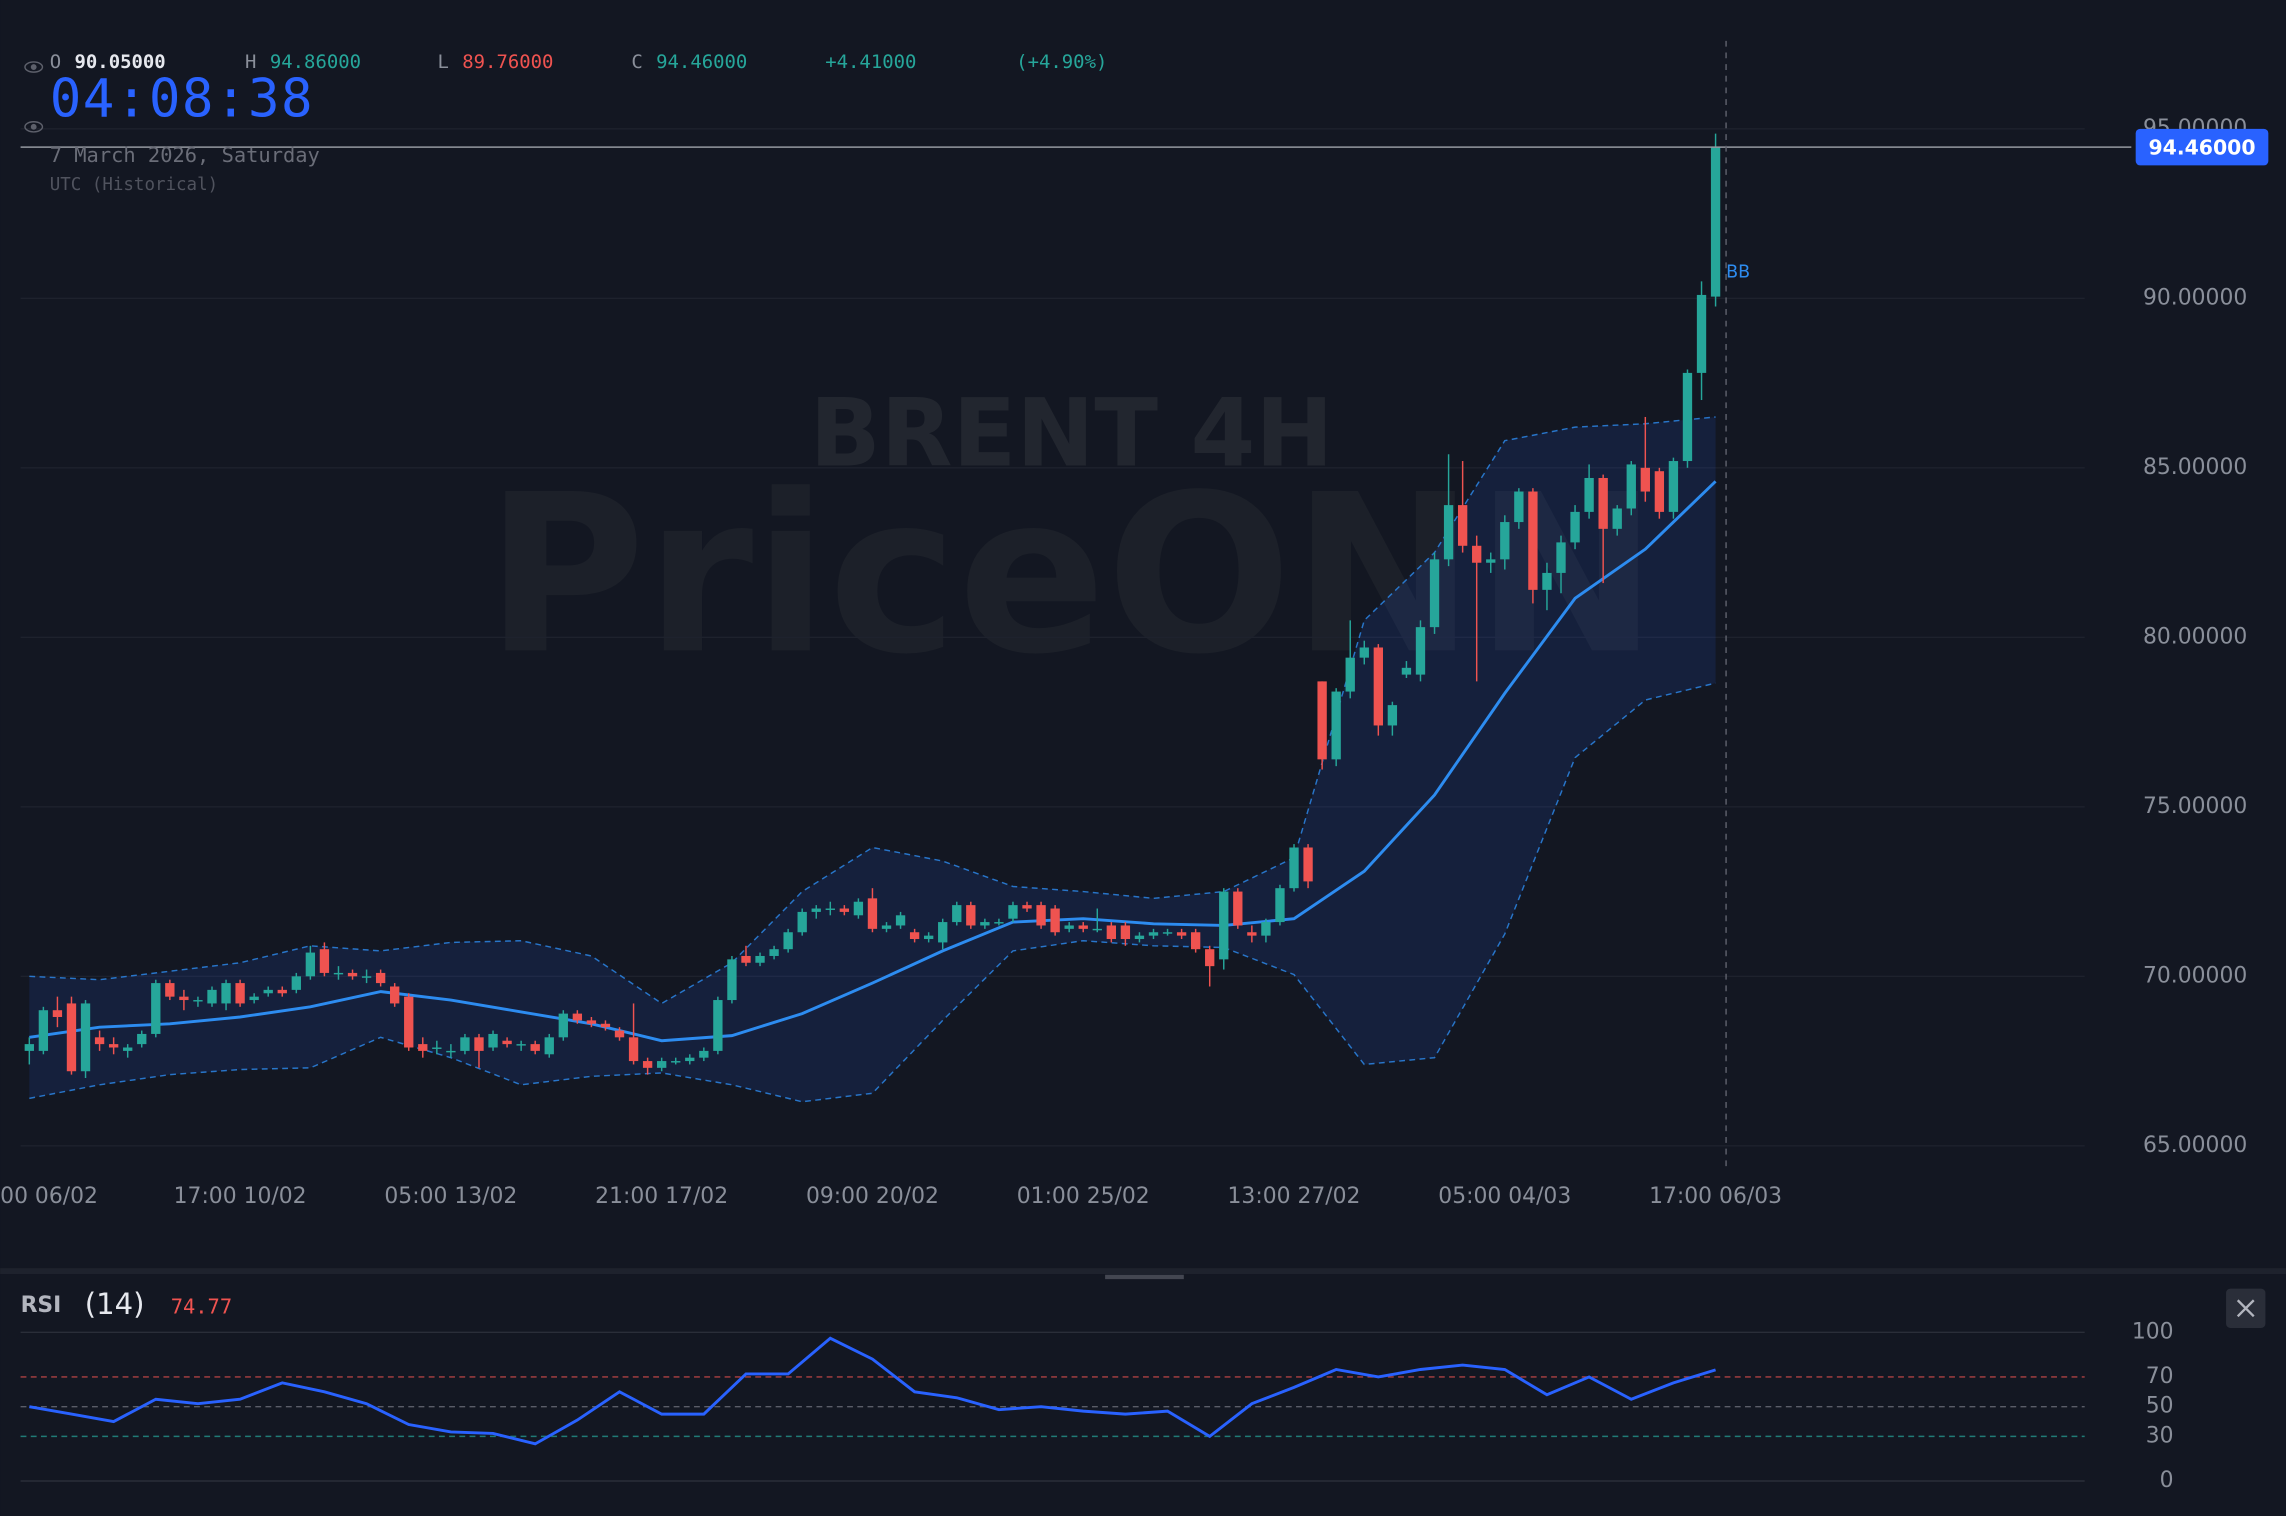 The height and width of the screenshot is (1516, 2286). I want to click on rsi-title: RSI, so click(41, 1305).